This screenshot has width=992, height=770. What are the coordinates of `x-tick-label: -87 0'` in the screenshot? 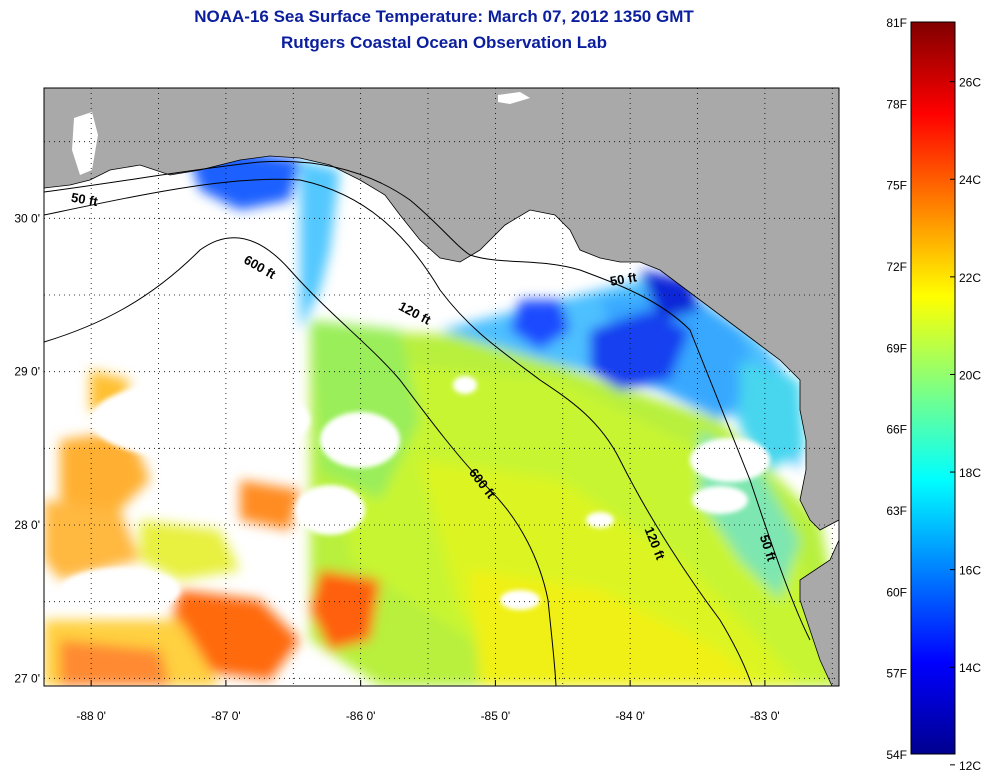 It's located at (226, 716).